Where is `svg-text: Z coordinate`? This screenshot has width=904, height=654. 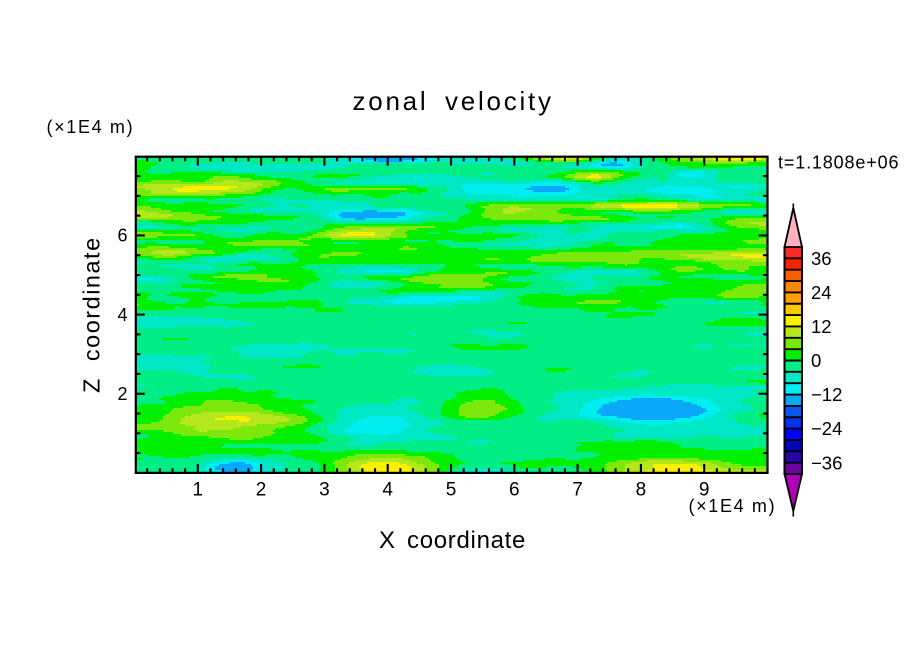 svg-text: Z coordinate is located at coordinates (92, 314).